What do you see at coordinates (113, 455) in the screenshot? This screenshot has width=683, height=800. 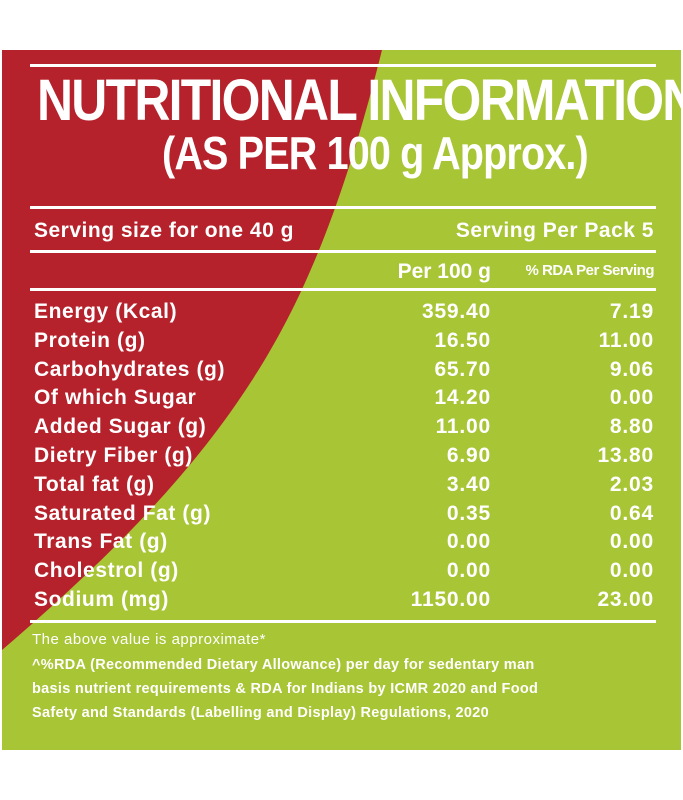 I see `nutrient-label: Dietry Fiber (g)` at bounding box center [113, 455].